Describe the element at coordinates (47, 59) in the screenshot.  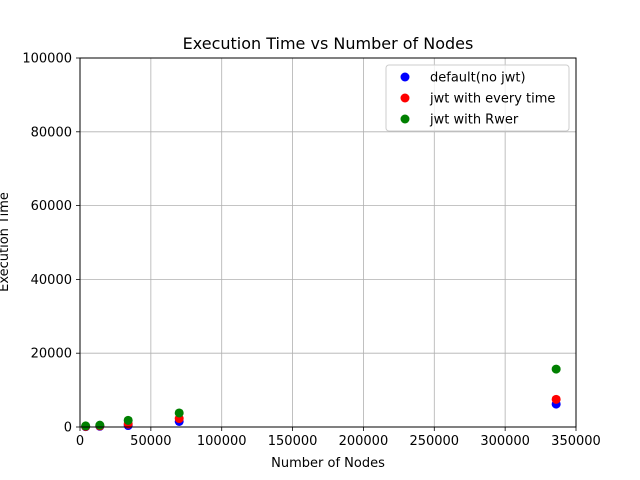
I see `y-tick-label: 100000` at that location.